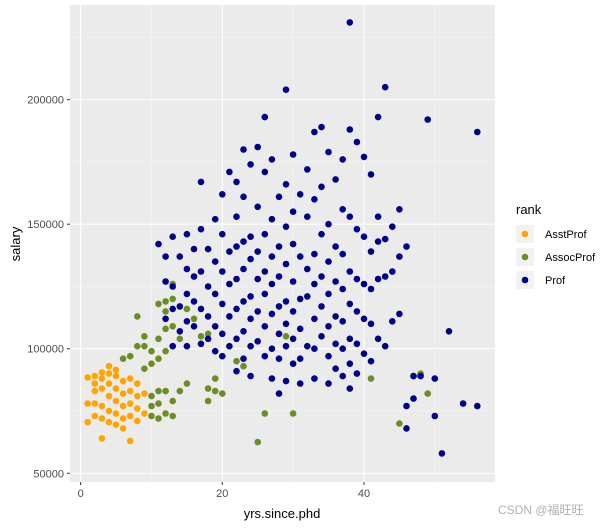 This screenshot has width=606, height=528. What do you see at coordinates (525, 234) in the screenshot?
I see `legend-marker-asstprof` at bounding box center [525, 234].